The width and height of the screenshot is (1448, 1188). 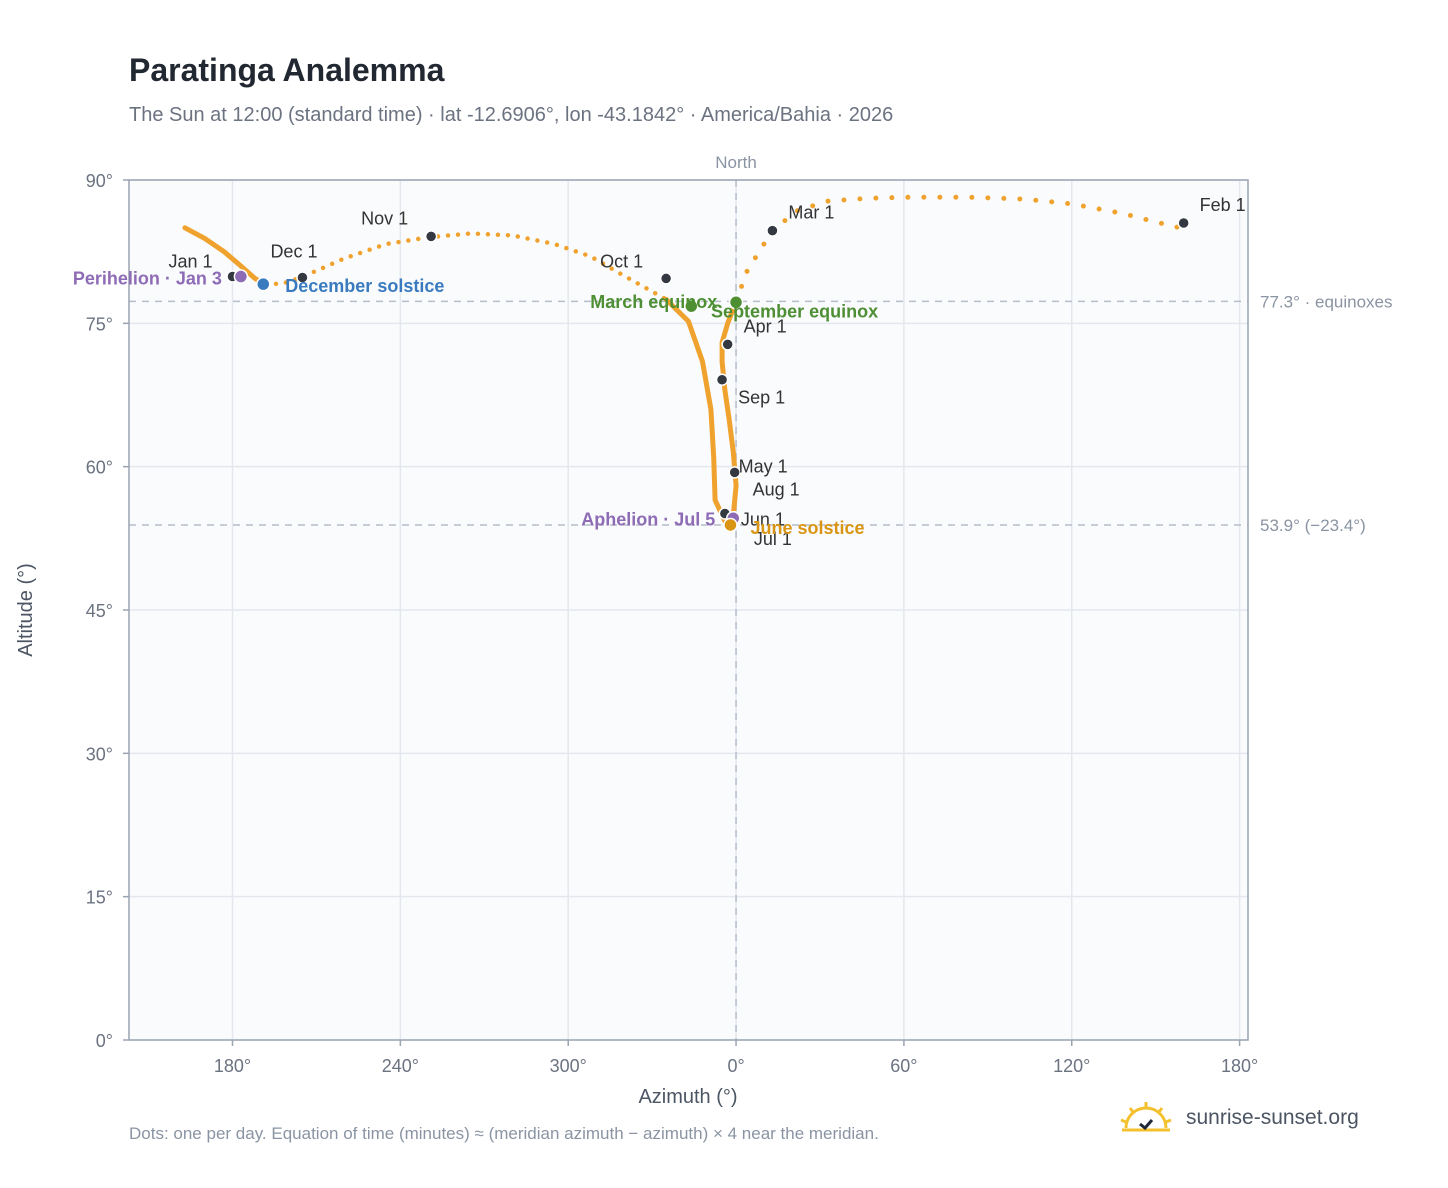 I want to click on event-label: Aphelion · Jul 5, so click(x=648, y=519).